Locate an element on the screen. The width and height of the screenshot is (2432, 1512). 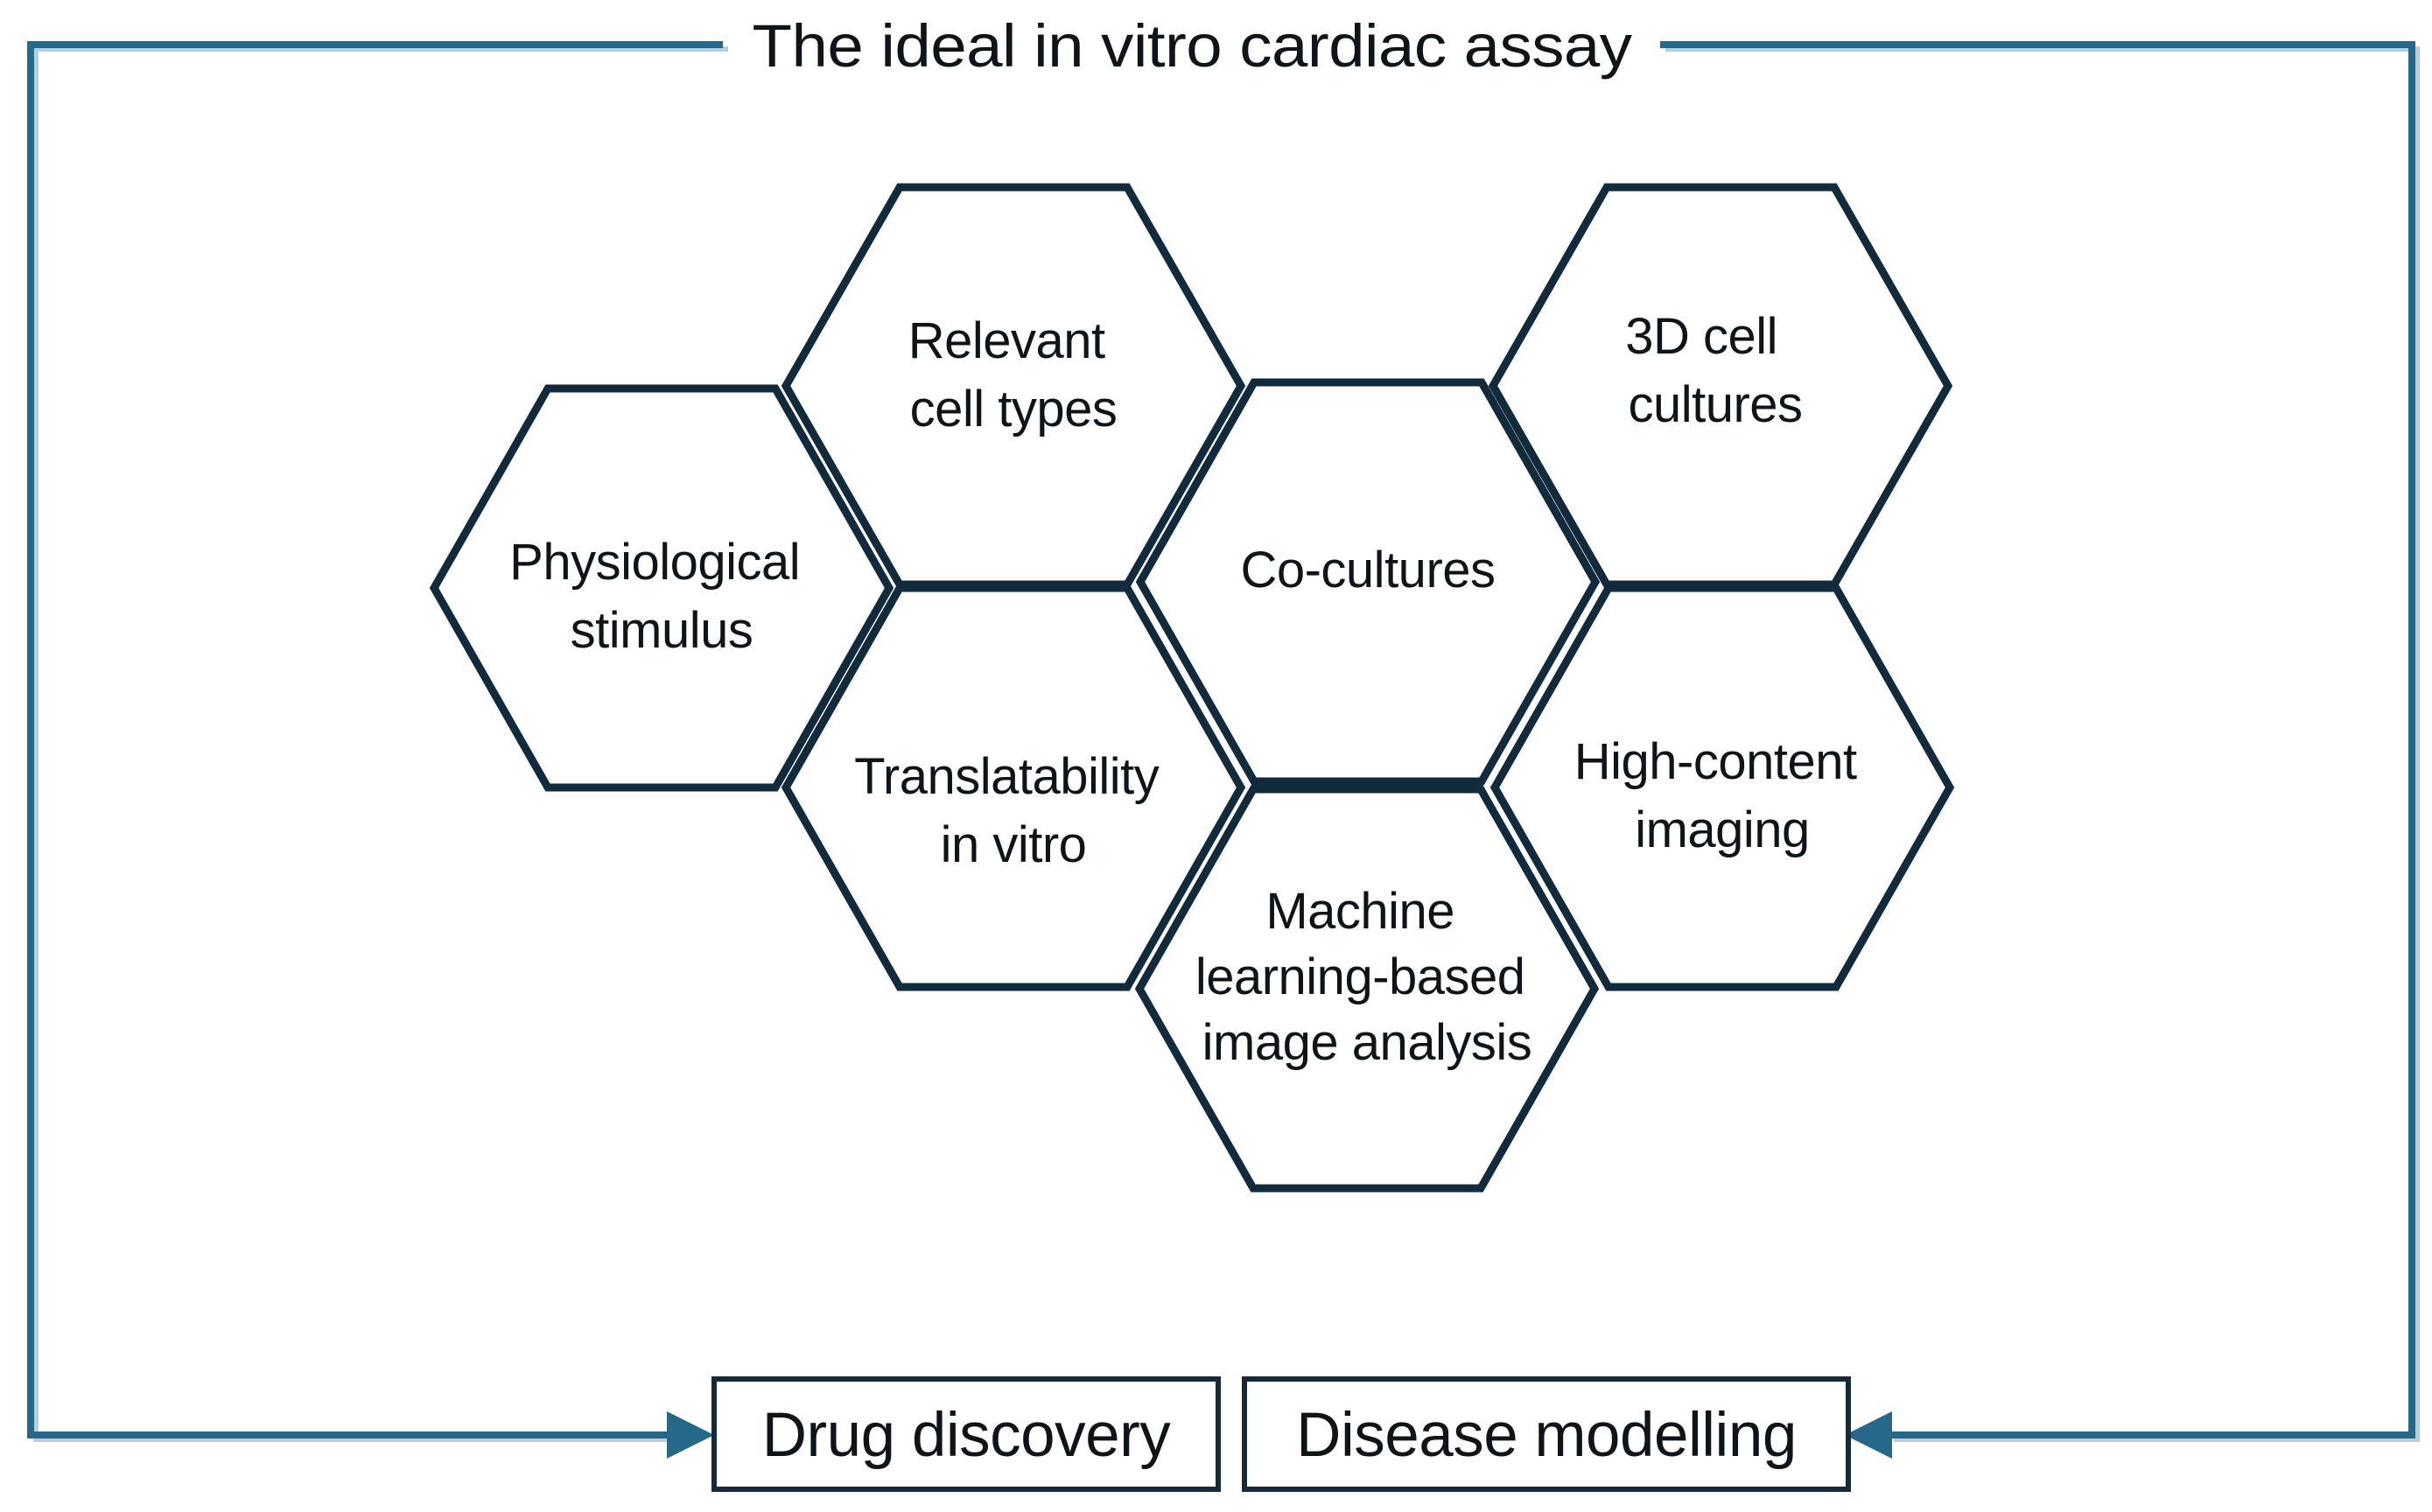
hexagon-label: Co-cultures is located at coordinates (1367, 570).